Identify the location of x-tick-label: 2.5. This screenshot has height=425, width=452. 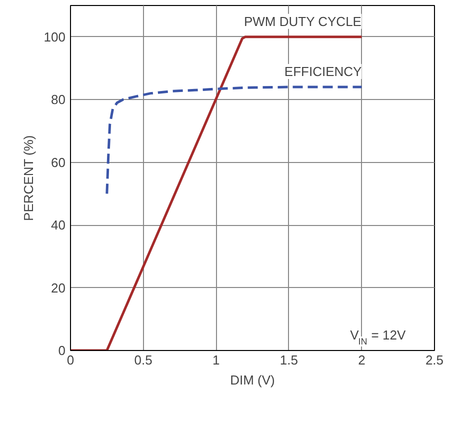
(434, 360).